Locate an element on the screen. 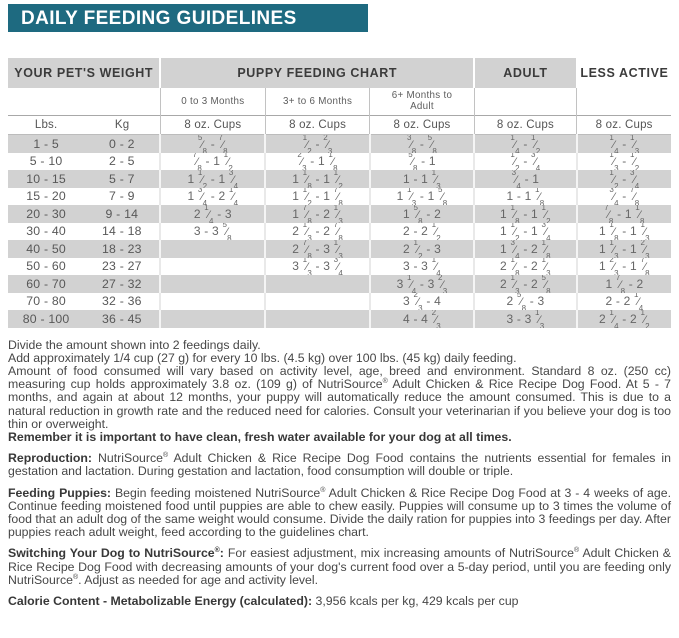 Image resolution: width=679 pixels, height=638 pixels. weight-kg-cell: 32 - 36 is located at coordinates (122, 301).